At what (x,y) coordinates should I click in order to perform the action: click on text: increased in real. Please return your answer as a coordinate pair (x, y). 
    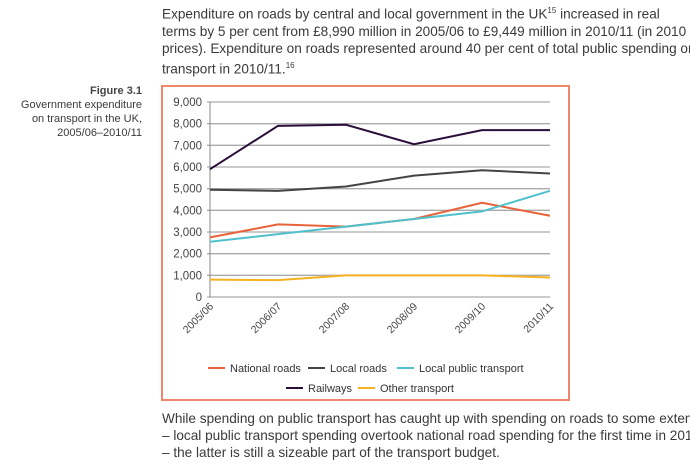
    Looking at the image, I should click on (608, 14).